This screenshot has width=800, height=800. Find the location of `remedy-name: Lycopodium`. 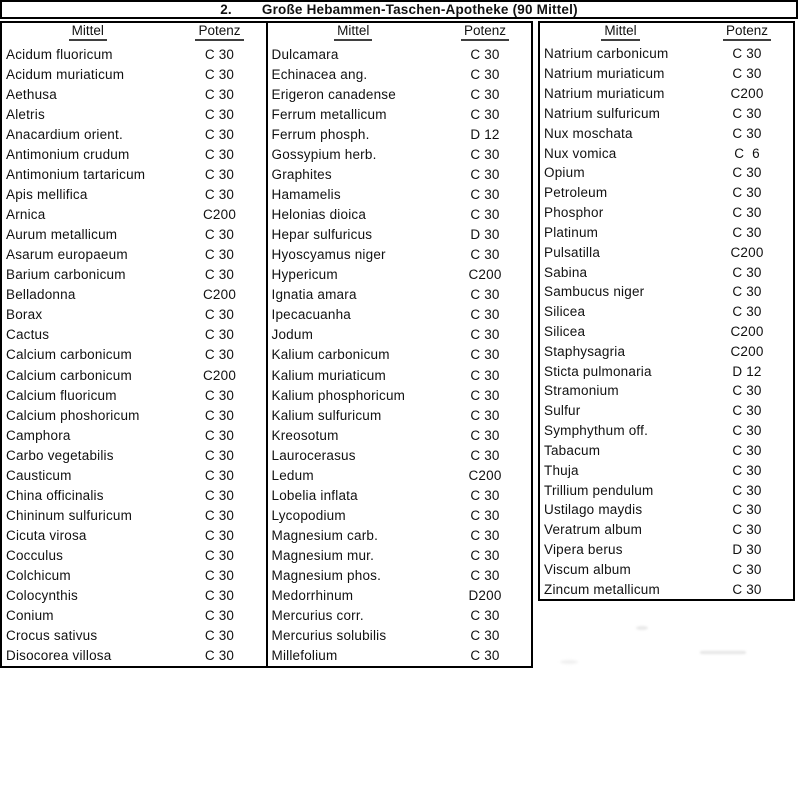

remedy-name: Lycopodium is located at coordinates (308, 515).